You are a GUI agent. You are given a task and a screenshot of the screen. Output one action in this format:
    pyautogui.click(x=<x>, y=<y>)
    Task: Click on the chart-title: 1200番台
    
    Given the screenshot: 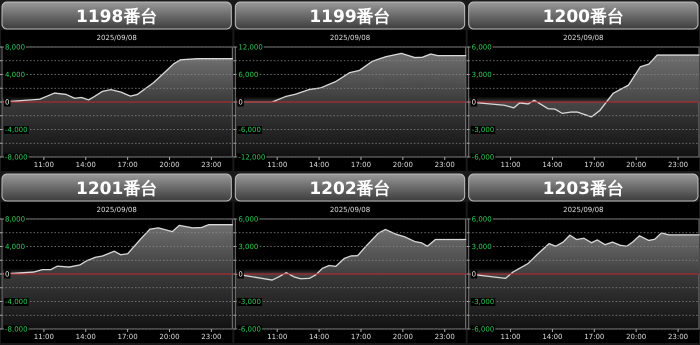 What is the action you would take?
    pyautogui.click(x=583, y=17)
    